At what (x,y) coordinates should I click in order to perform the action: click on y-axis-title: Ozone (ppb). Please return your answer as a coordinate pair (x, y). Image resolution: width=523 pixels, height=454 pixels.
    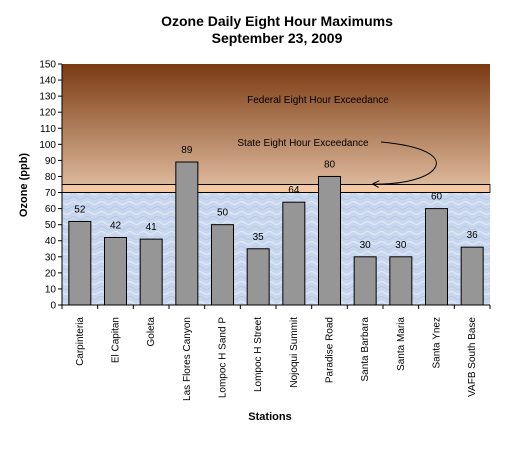
    Looking at the image, I should click on (24, 185).